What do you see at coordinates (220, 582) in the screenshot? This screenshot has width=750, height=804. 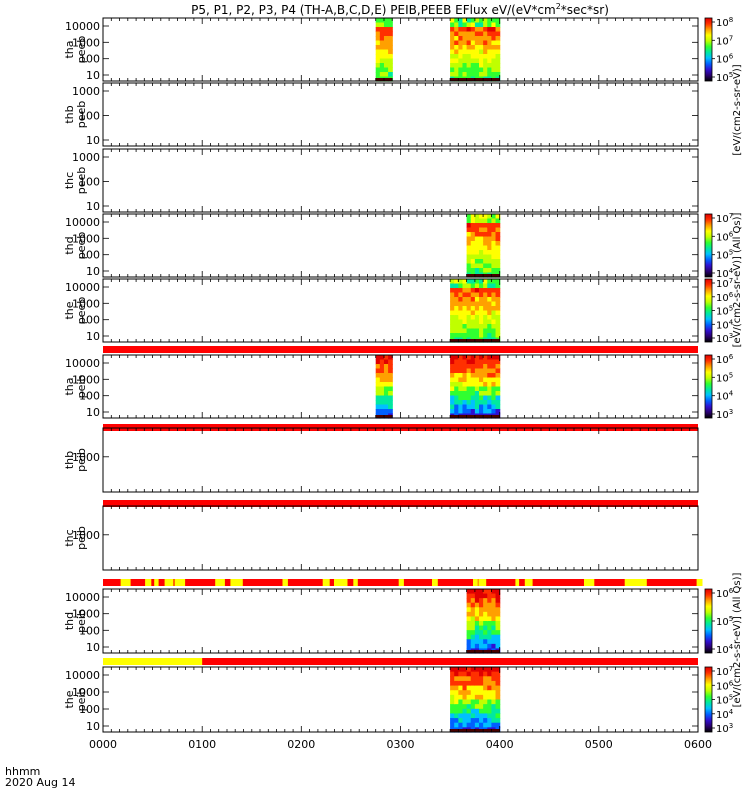 I see `status-seg` at bounding box center [220, 582].